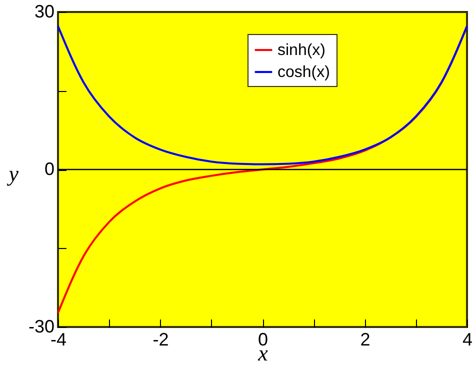 This screenshot has height=367, width=474. What do you see at coordinates (302, 50) in the screenshot?
I see `legend-label: sinh(x)` at bounding box center [302, 50].